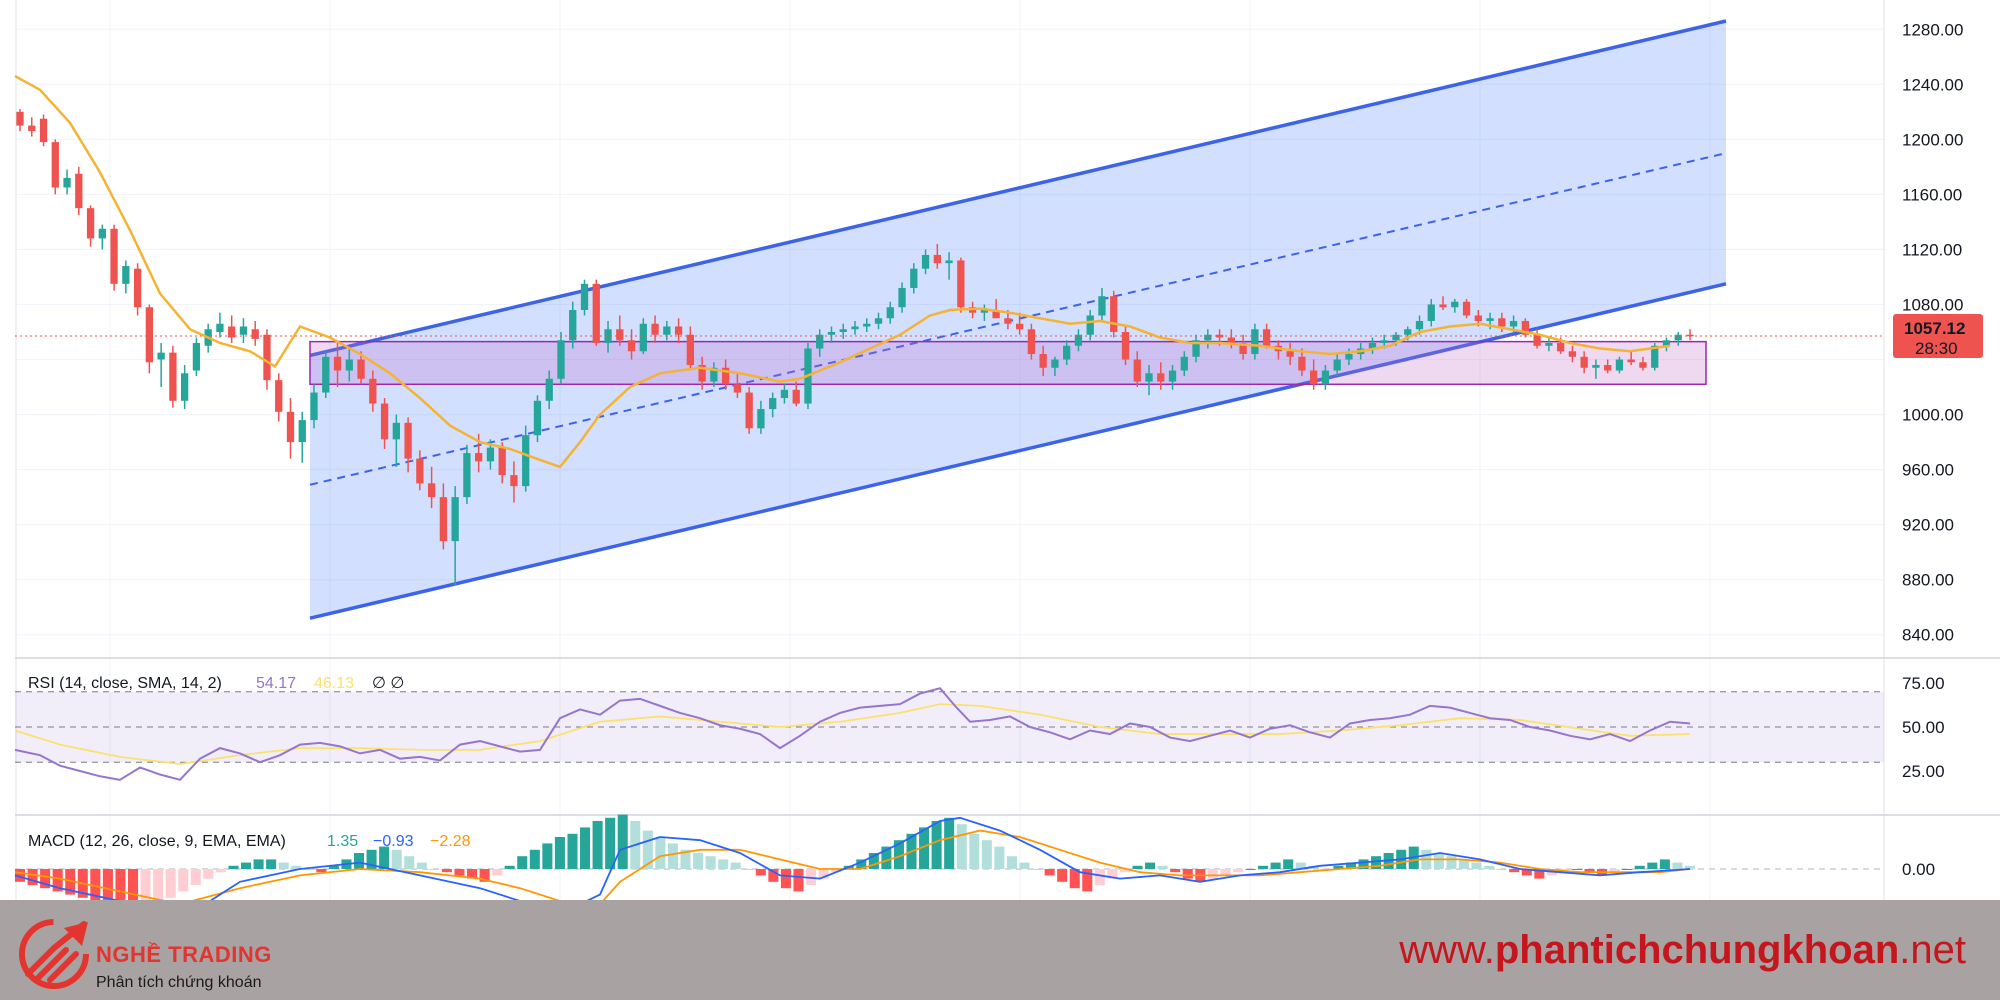 This screenshot has height=1000, width=2000. I want to click on rsi-legend-extra: ∅ ∅, so click(388, 683).